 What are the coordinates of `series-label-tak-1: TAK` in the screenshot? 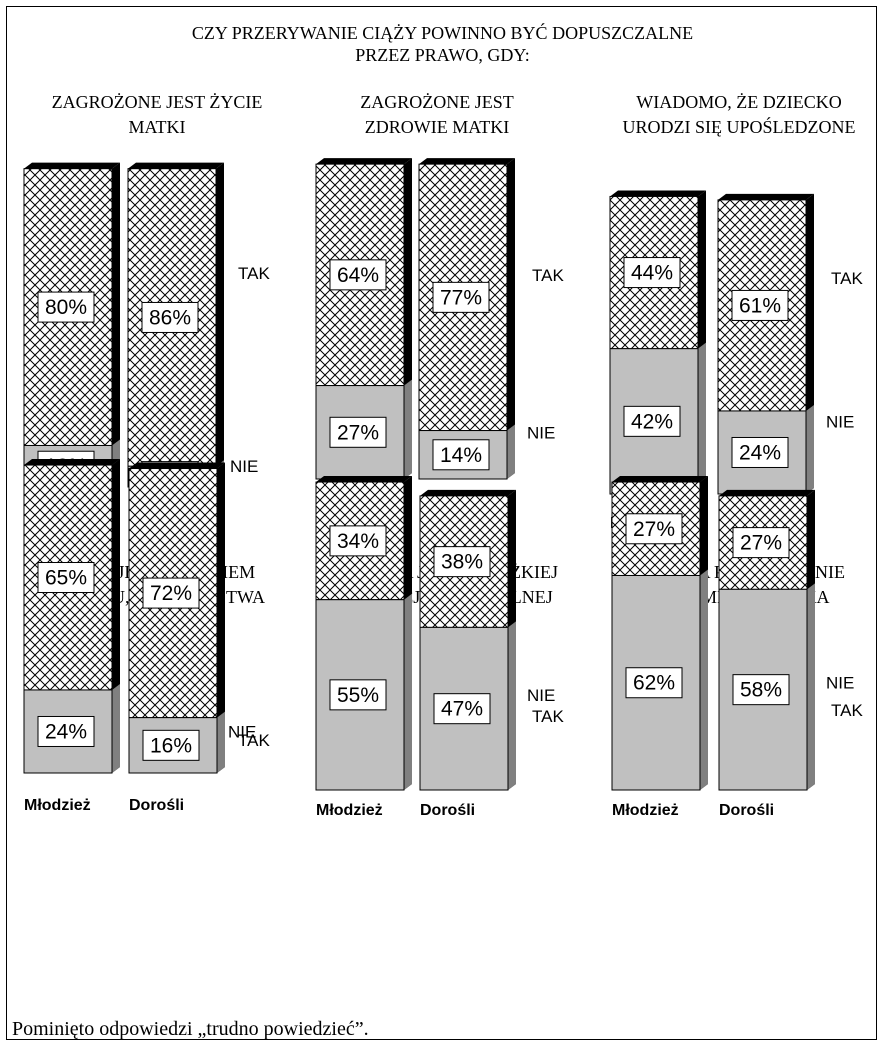 It's located at (254, 273).